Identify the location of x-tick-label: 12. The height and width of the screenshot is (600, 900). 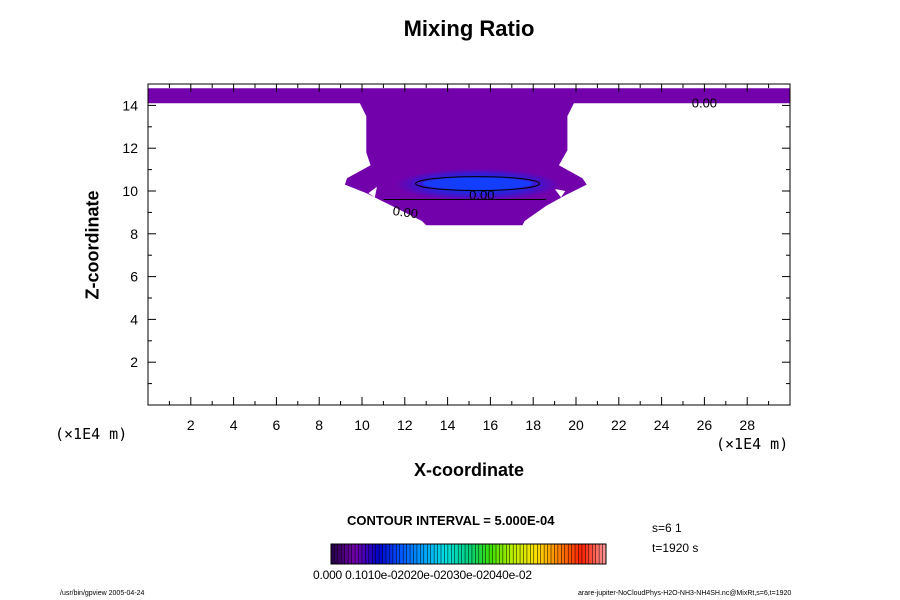
(405, 425).